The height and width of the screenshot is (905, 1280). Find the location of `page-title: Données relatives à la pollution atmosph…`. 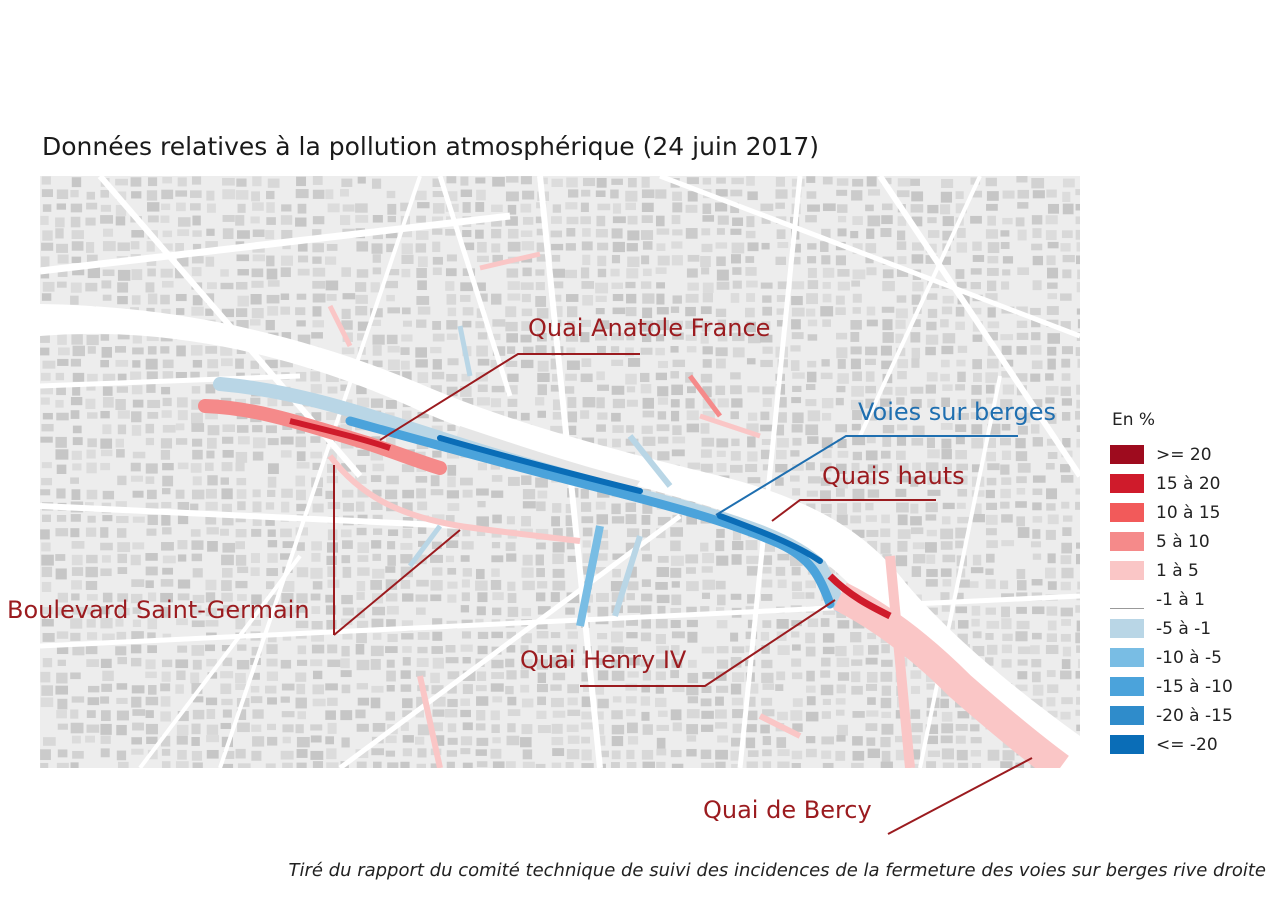

page-title: Données relatives à la pollution atmosph… is located at coordinates (431, 146).